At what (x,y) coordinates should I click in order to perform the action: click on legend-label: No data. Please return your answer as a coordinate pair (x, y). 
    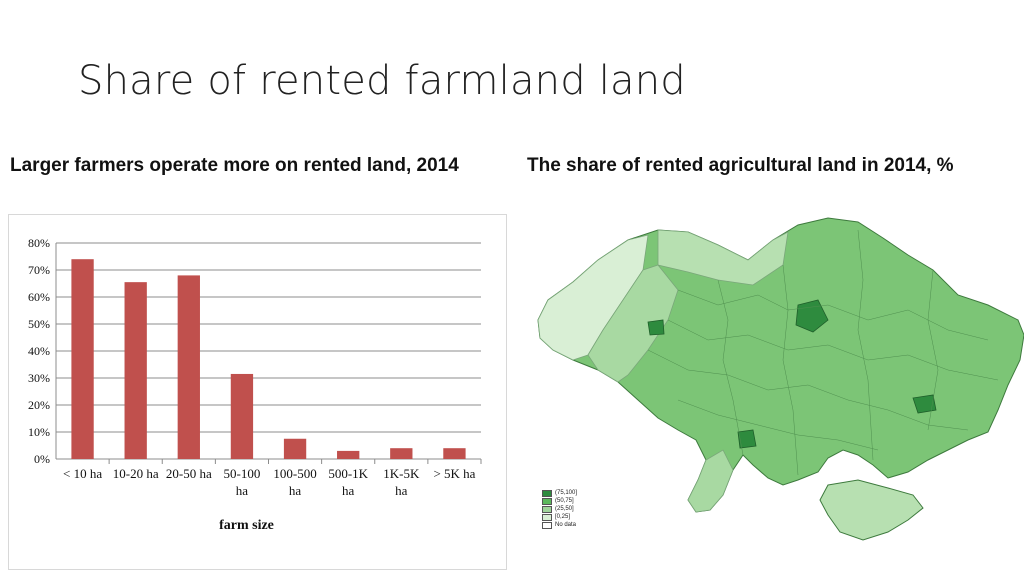
    Looking at the image, I should click on (566, 525).